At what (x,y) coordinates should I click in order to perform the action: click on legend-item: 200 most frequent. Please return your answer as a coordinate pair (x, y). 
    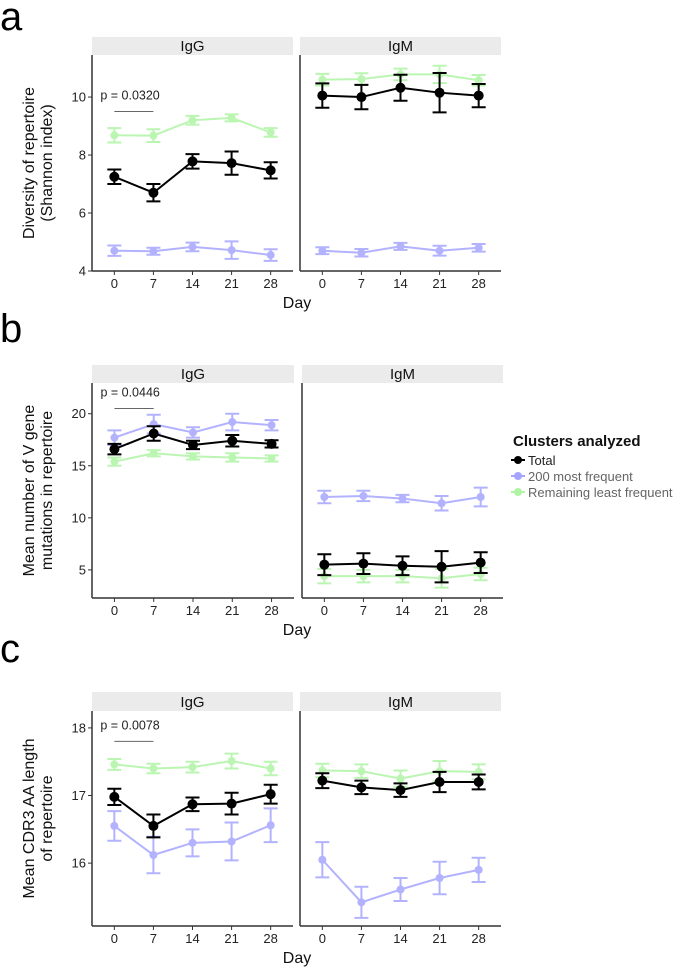
    Looking at the image, I should click on (572, 476).